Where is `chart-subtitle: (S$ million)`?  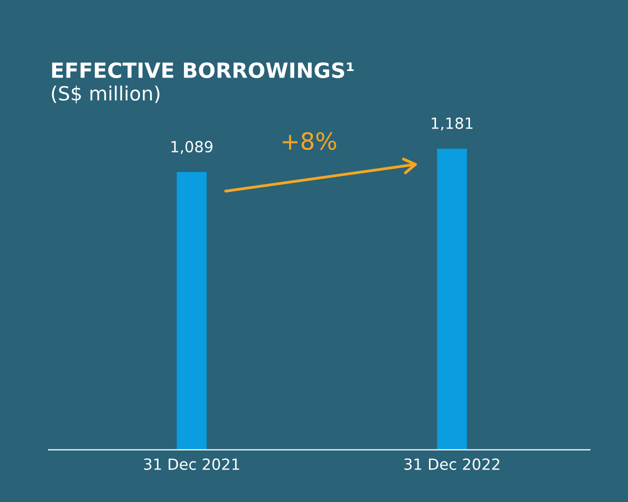 chart-subtitle: (S$ million) is located at coordinates (106, 95).